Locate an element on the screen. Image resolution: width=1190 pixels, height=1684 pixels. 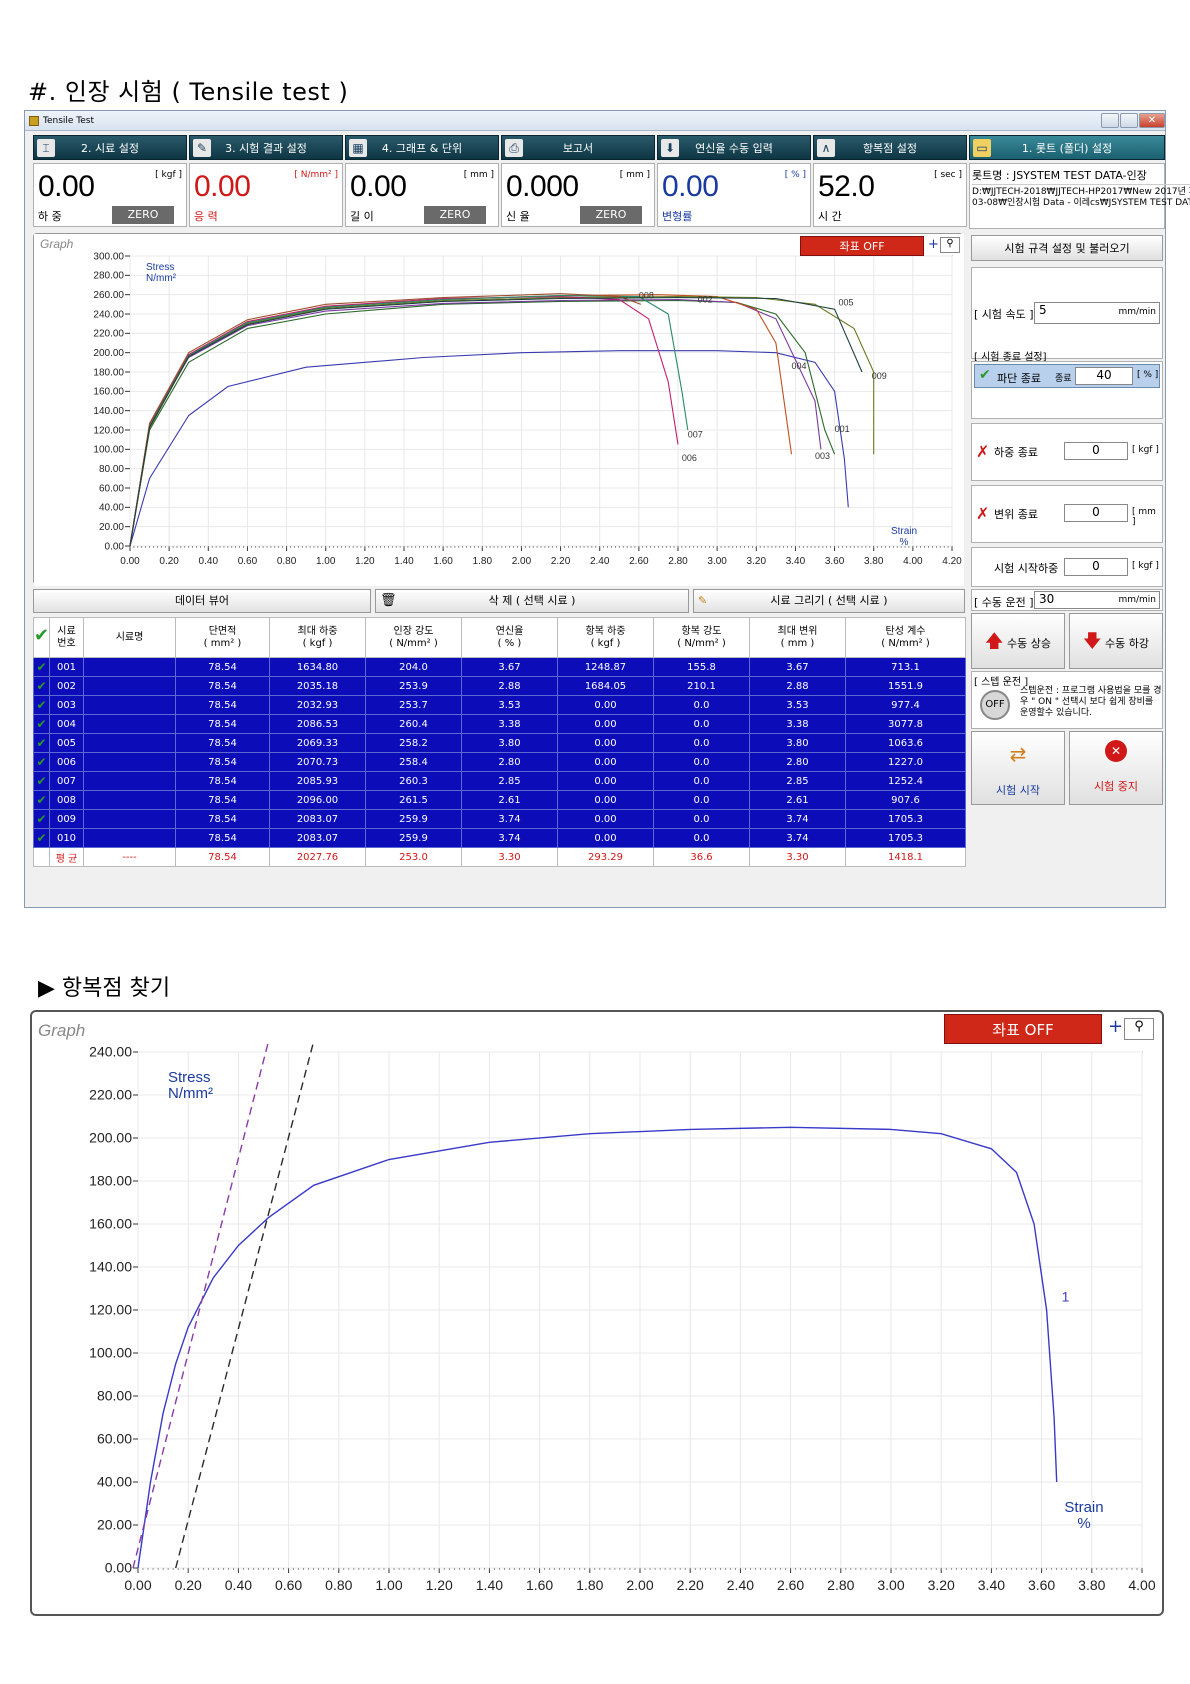
x-tick-label: 3.60 is located at coordinates (835, 561).